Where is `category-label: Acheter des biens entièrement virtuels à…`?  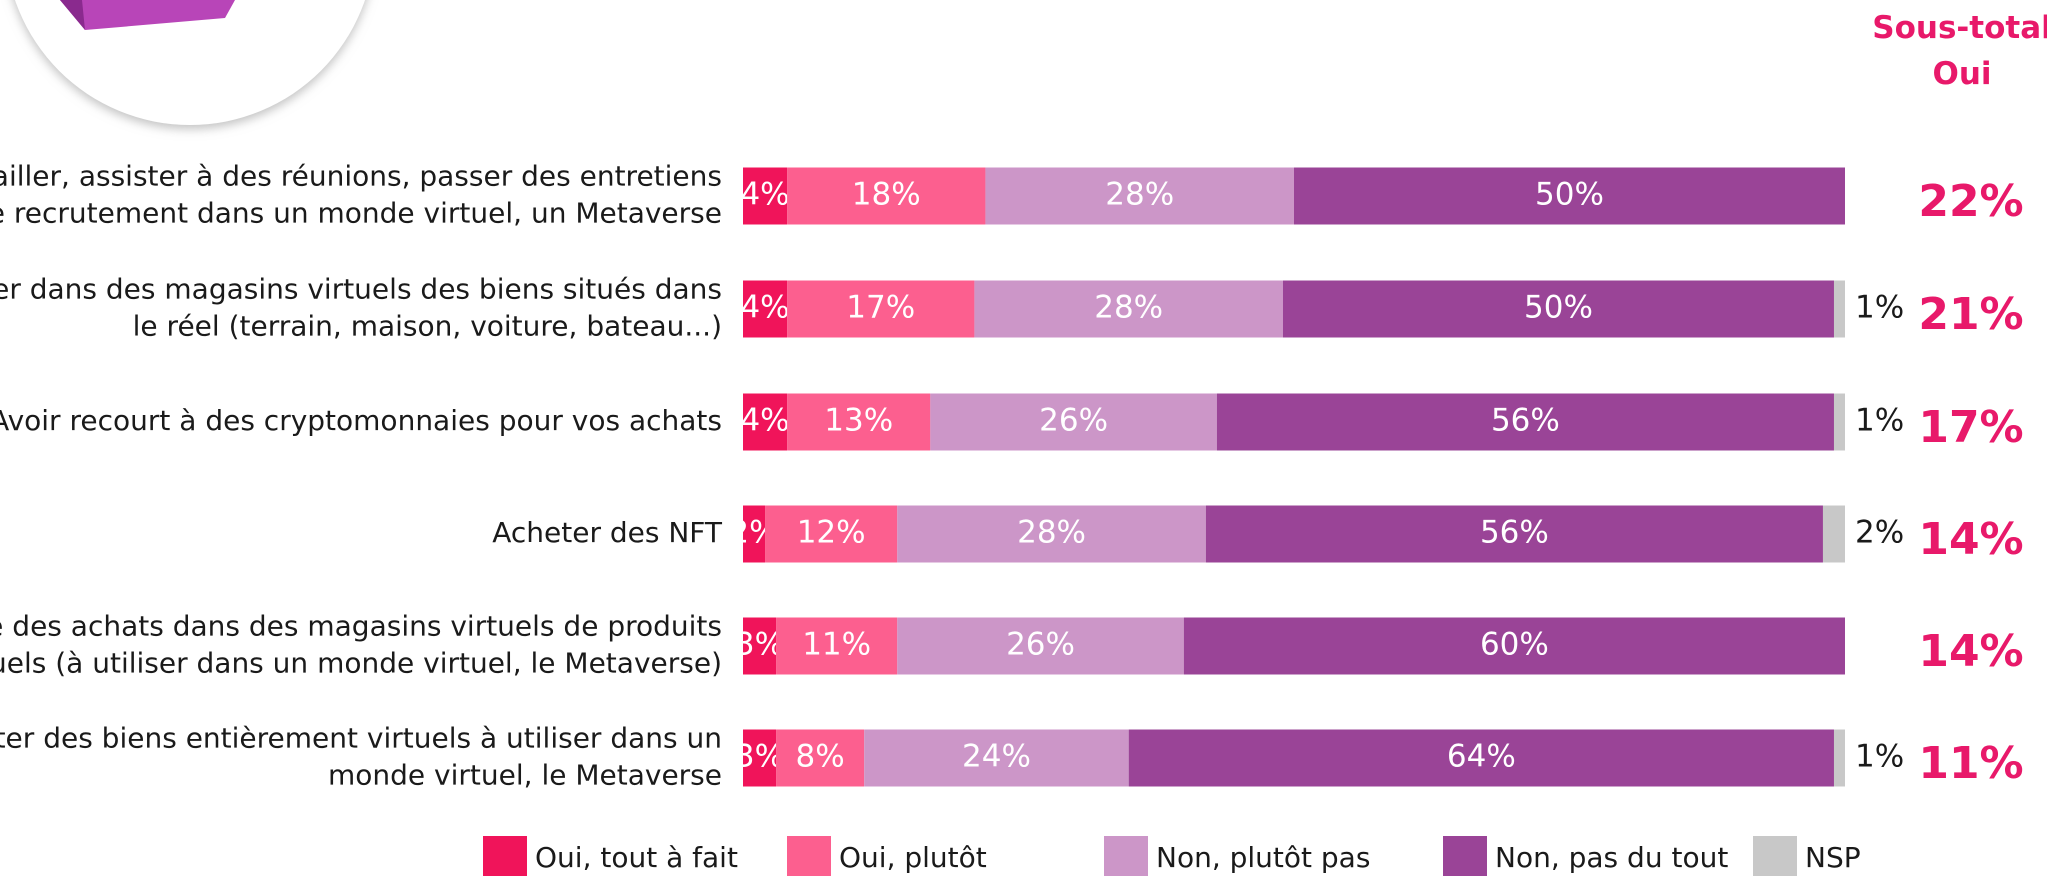 category-label: Acheter des biens entièrement virtuels à… is located at coordinates (361, 757).